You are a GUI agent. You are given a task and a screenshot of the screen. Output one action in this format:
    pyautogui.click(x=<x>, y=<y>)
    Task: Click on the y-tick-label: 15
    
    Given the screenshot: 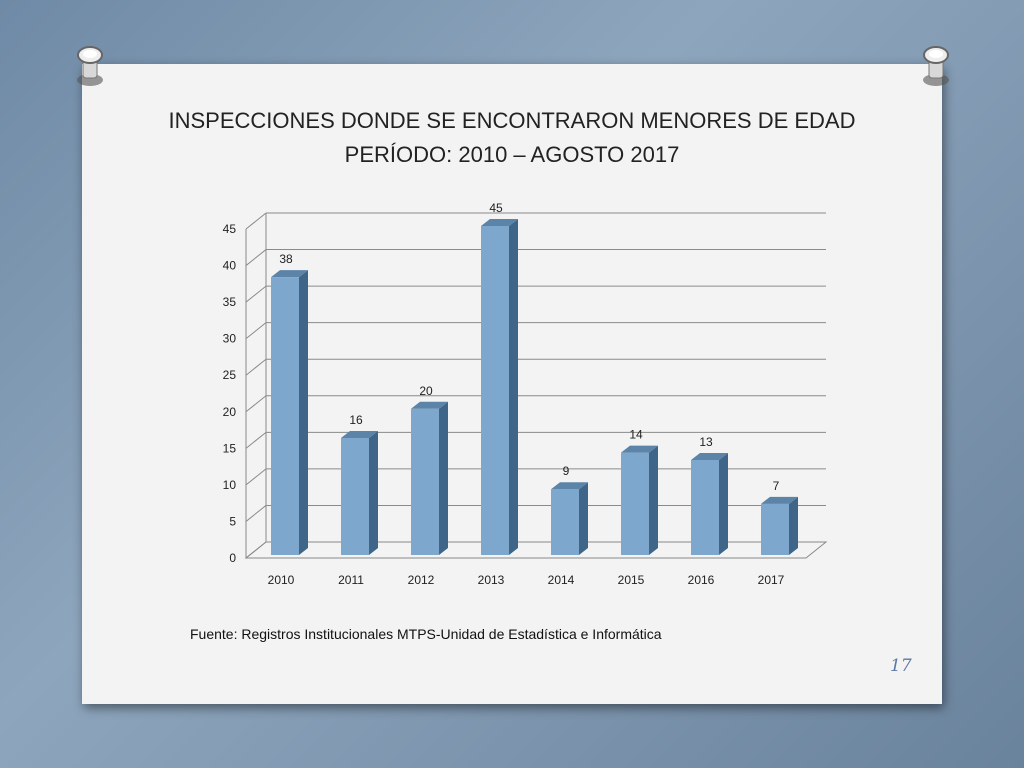 What is the action you would take?
    pyautogui.click(x=230, y=448)
    